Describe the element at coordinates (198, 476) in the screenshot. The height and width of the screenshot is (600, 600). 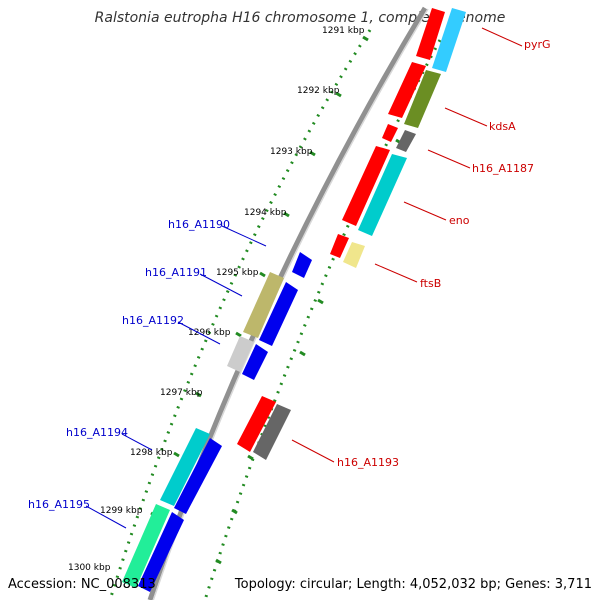
I see `gene-h16-A1194-blue` at that location.